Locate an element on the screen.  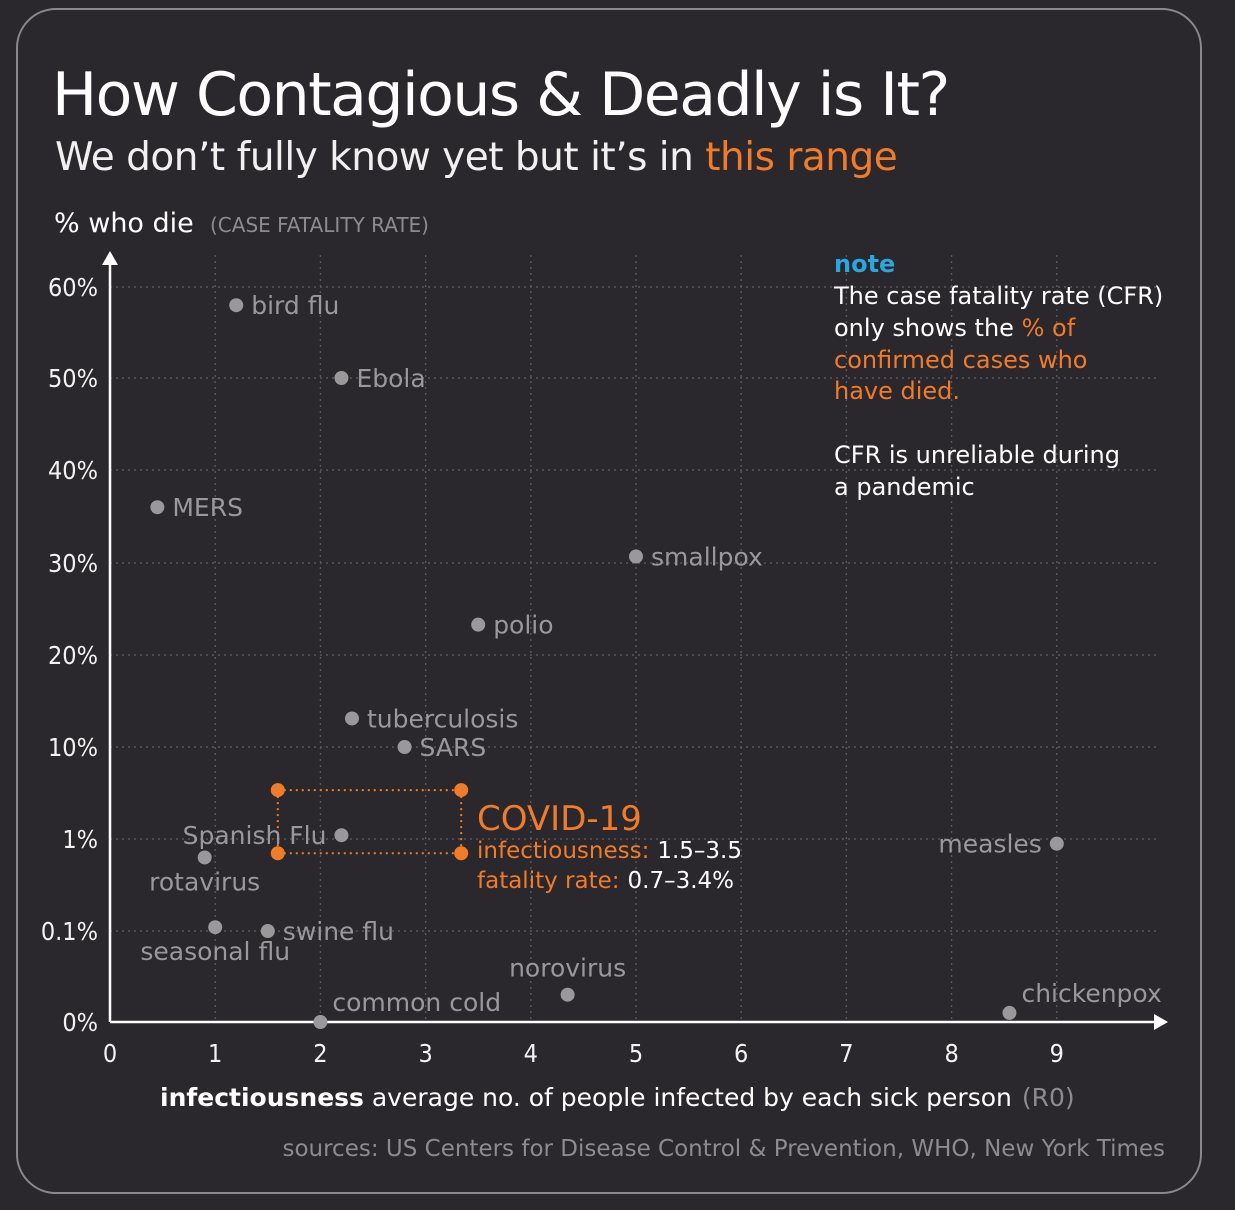
data-point-group: SARS is located at coordinates (442, 747).